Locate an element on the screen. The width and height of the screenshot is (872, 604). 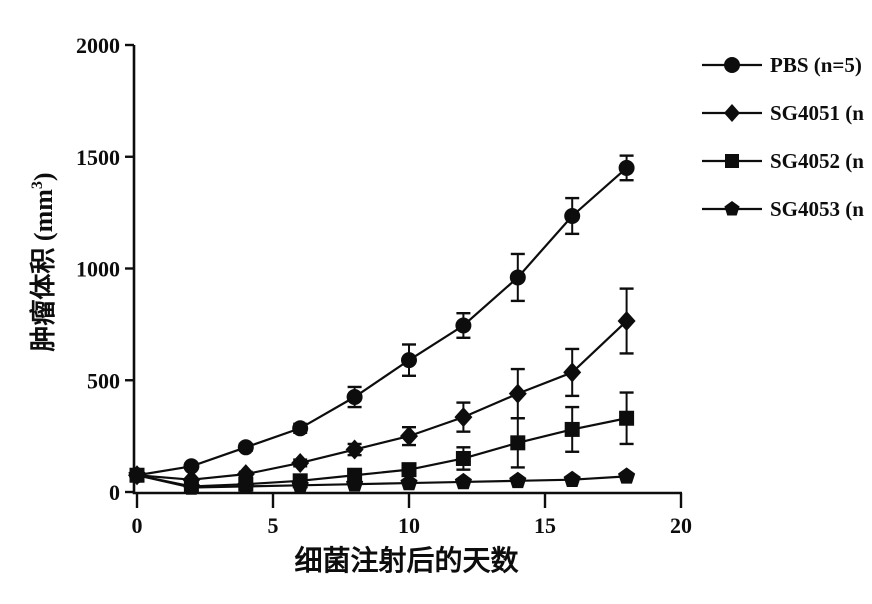
circle-marker-icon is located at coordinates (732, 65).